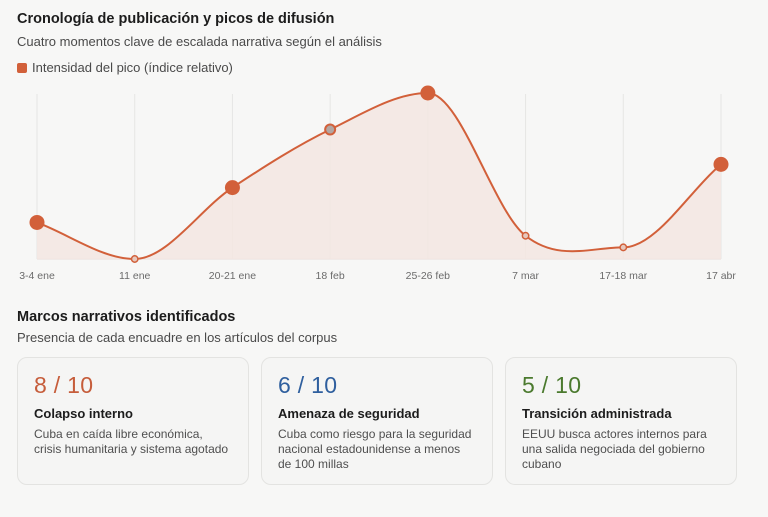 The width and height of the screenshot is (768, 517). Describe the element at coordinates (126, 317) in the screenshot. I see `section-title: Marcos narrativos identificados` at that location.